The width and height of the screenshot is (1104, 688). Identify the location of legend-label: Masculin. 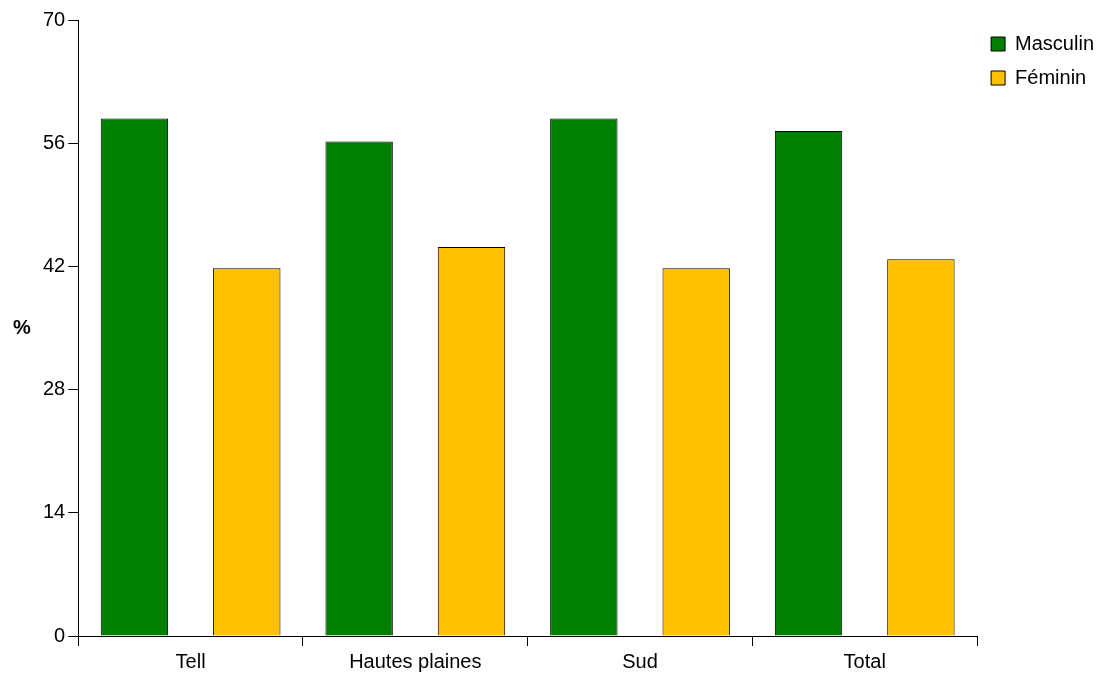
(1055, 42).